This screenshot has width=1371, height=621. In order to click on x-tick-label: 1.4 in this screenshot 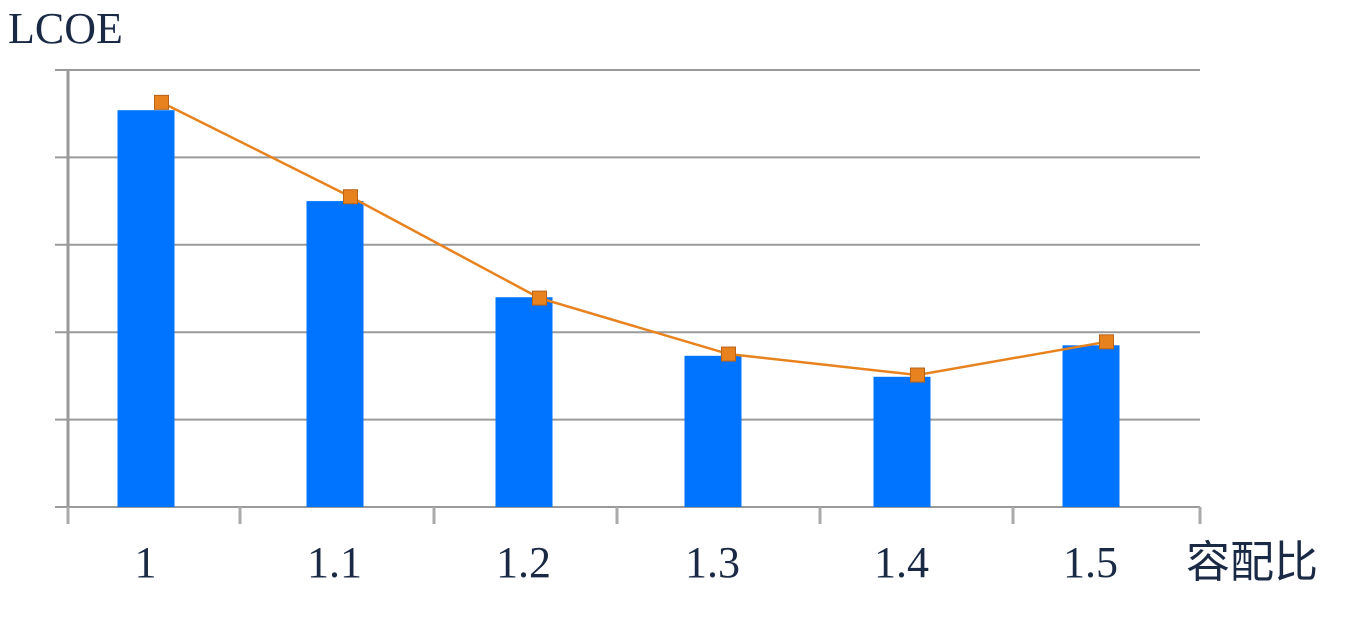, I will do `click(901, 562)`.